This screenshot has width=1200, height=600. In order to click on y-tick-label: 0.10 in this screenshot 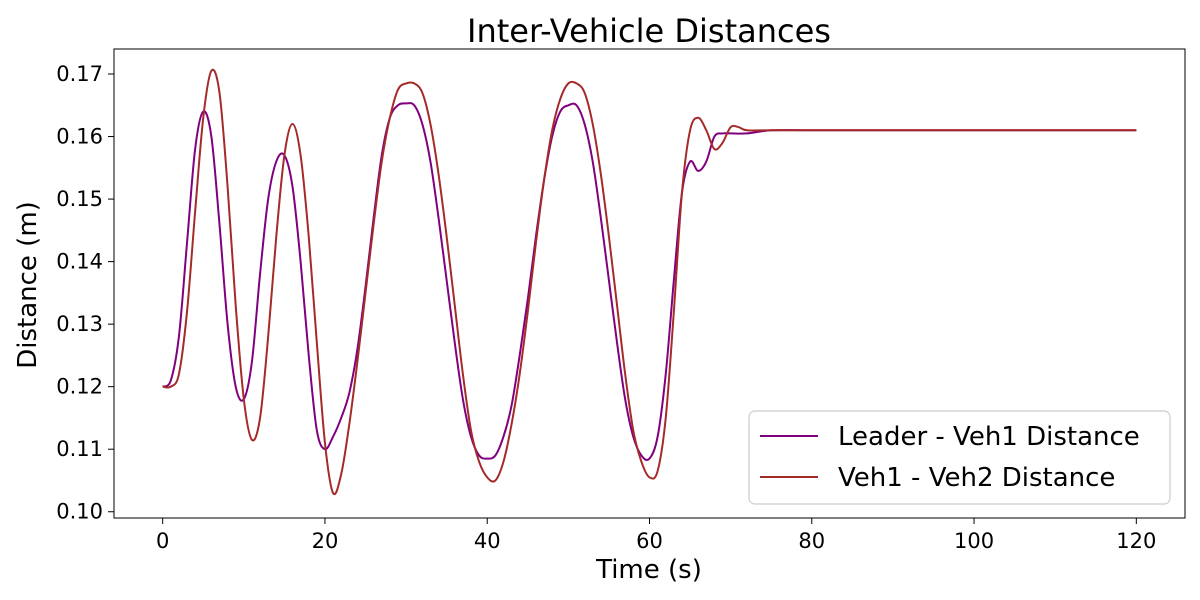, I will do `click(79, 512)`.